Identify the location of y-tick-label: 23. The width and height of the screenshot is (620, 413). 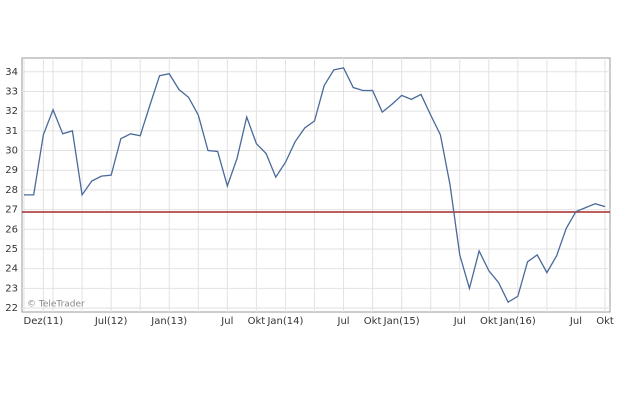
(11, 288).